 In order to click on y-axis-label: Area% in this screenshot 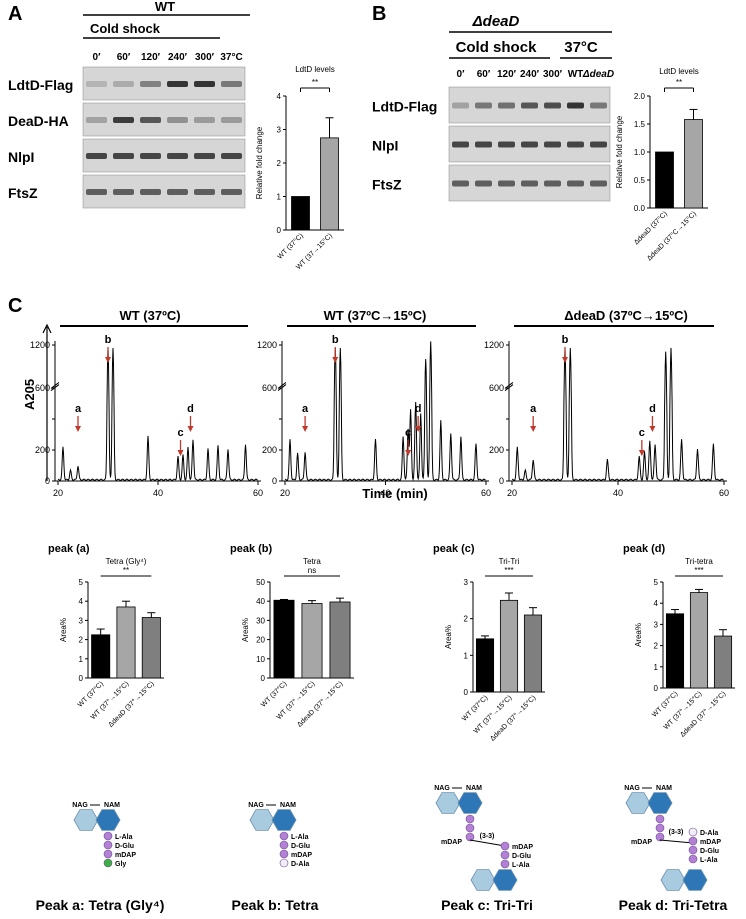, I will do `click(448, 637)`.